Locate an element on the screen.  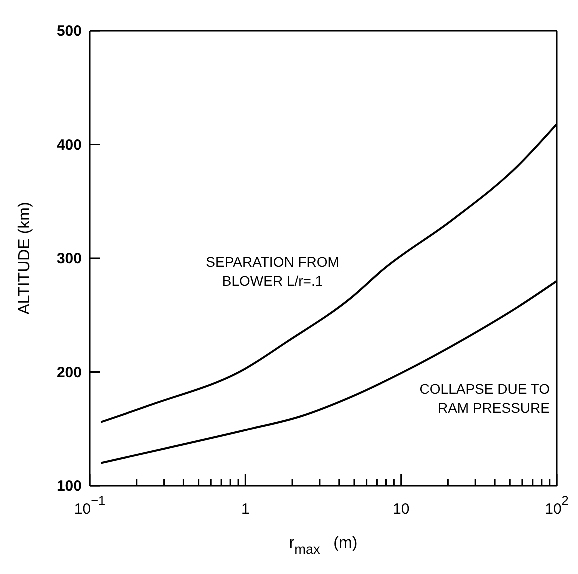
annotation: COLLAPSE DUE TO RAM PRESSURE is located at coordinates (485, 398).